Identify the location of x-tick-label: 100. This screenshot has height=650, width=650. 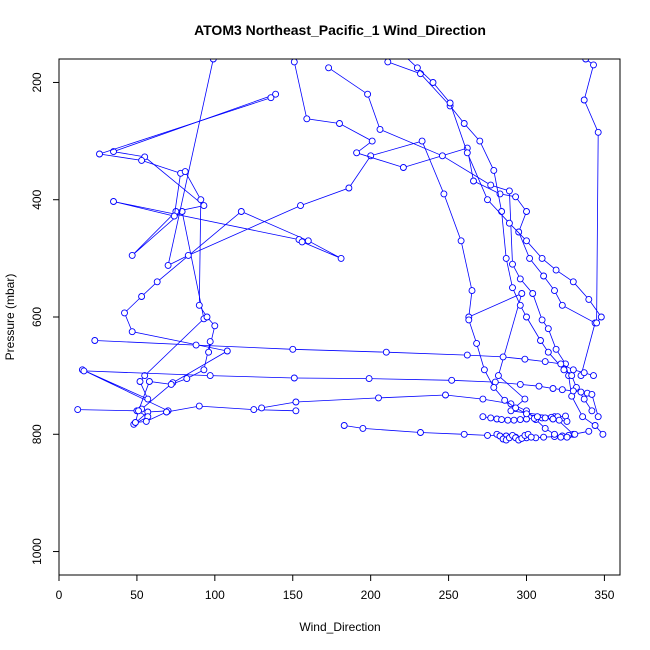
(215, 595).